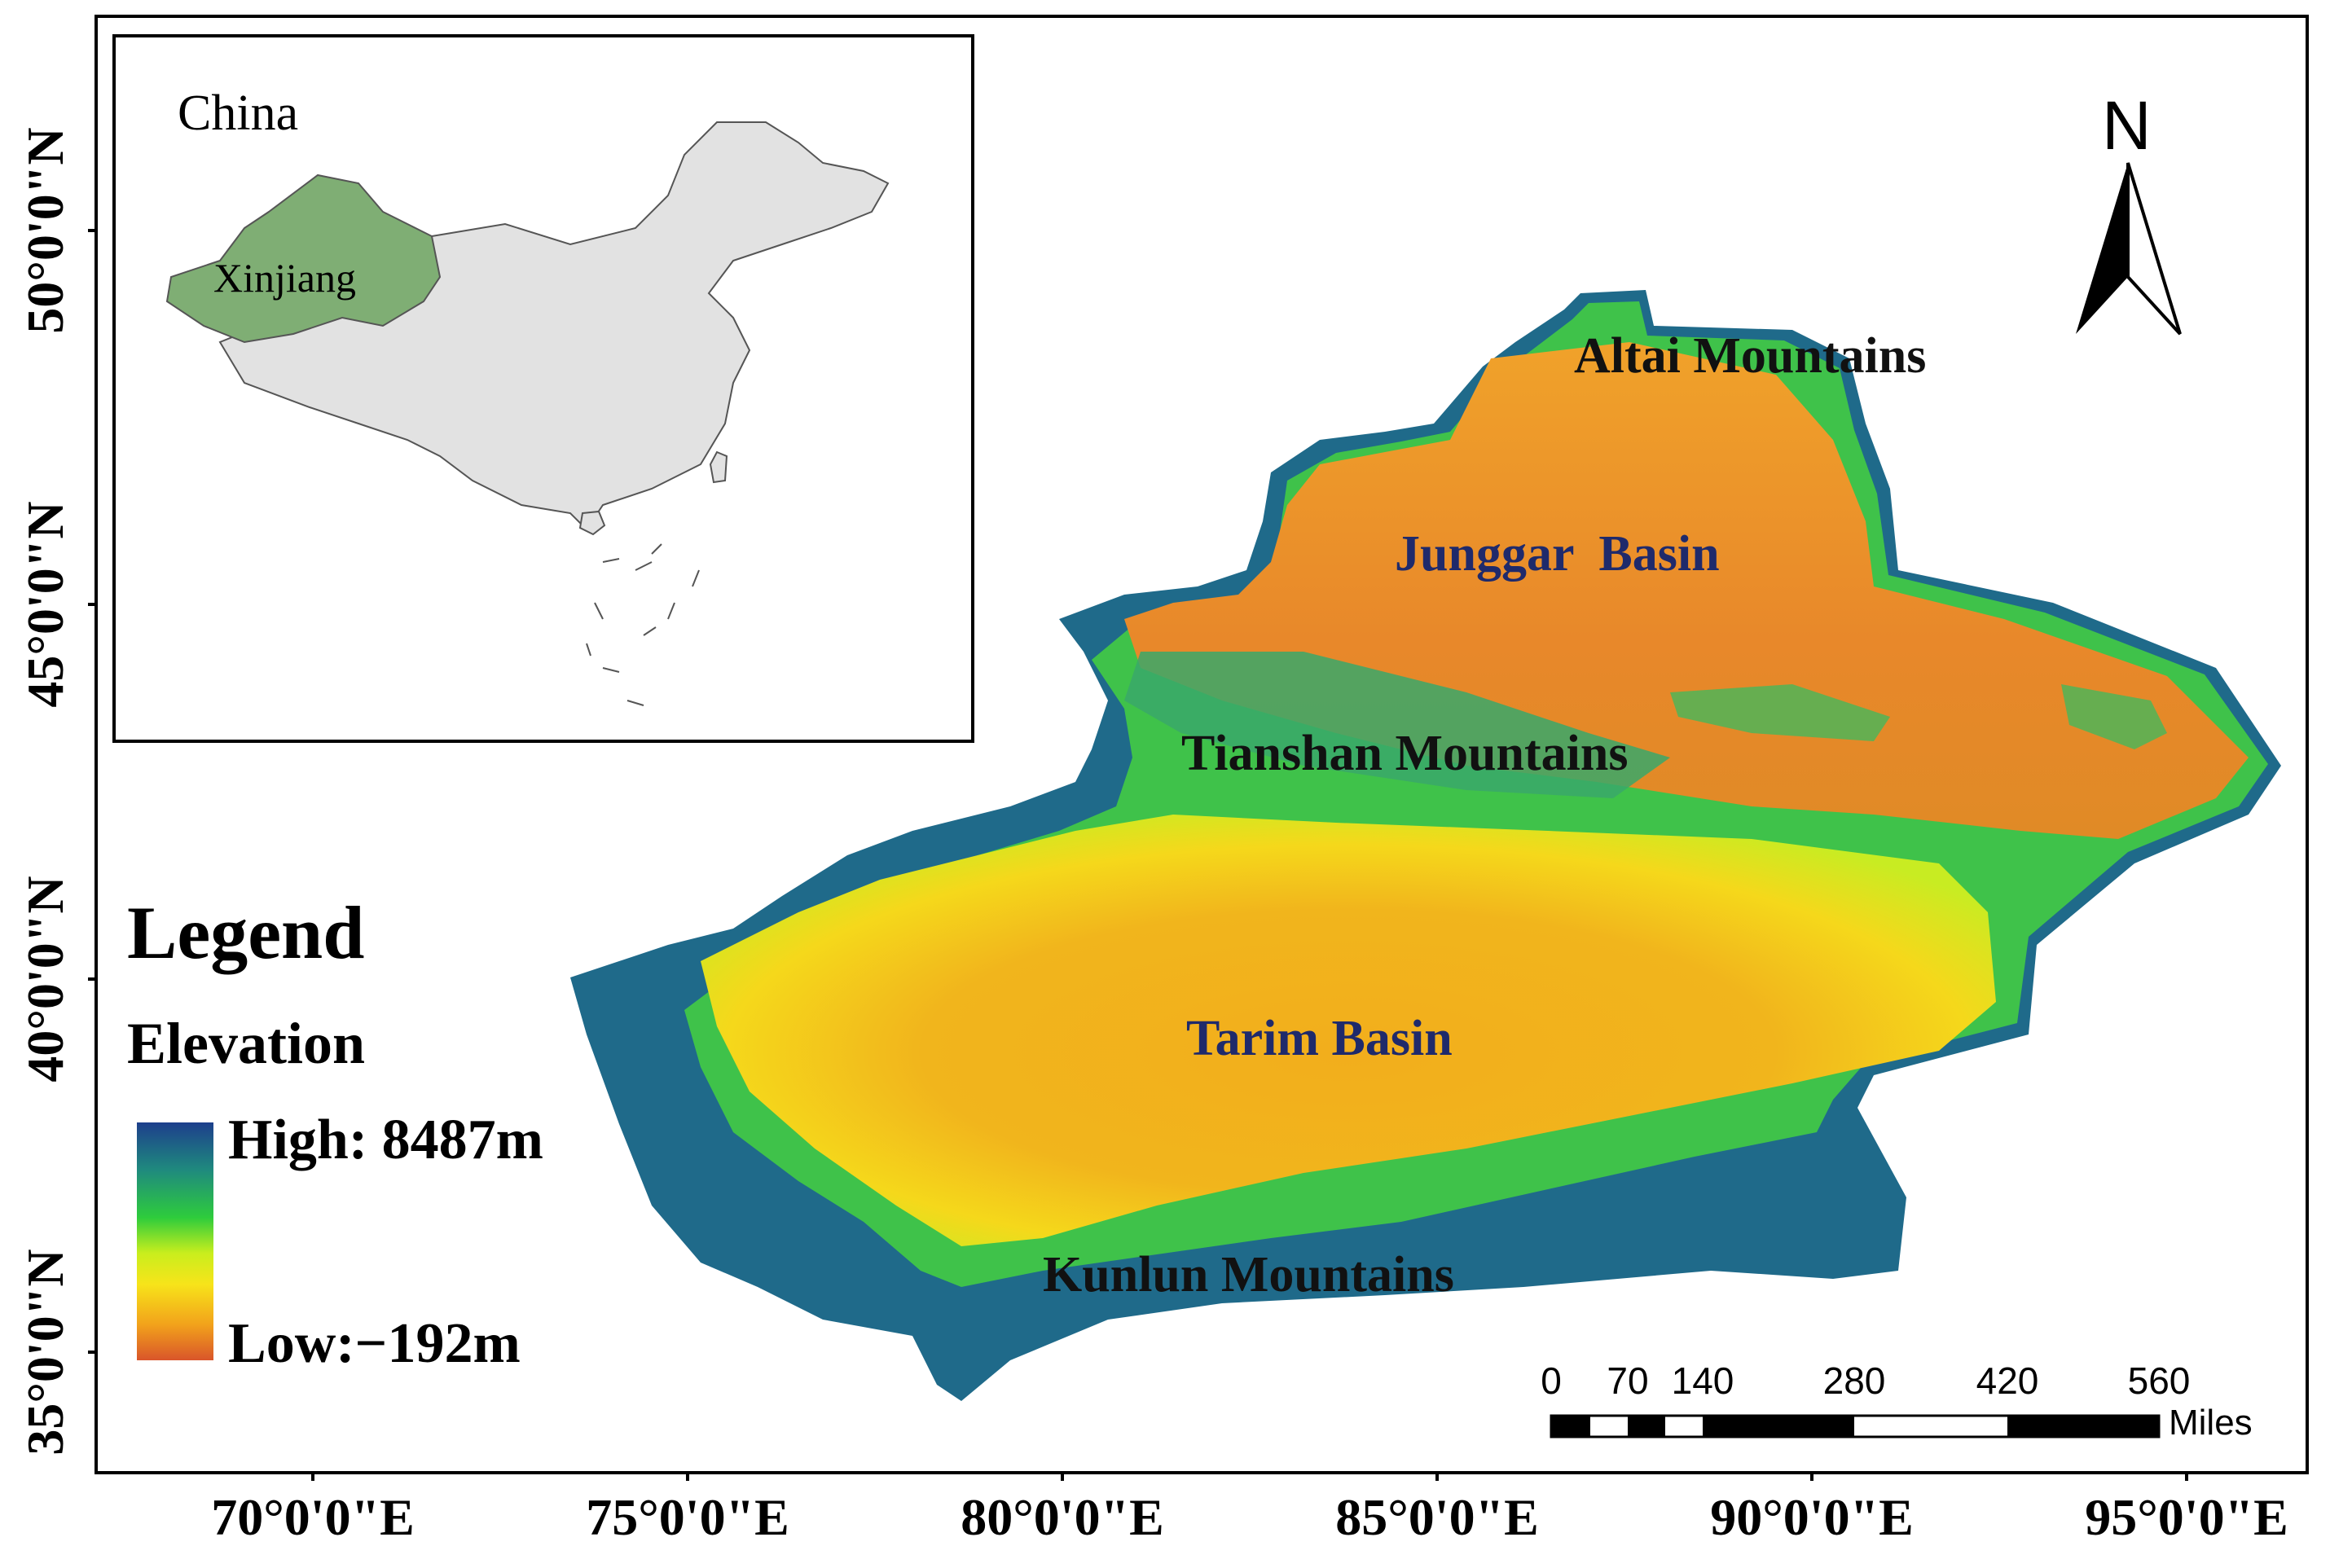 The image size is (2330, 1568). What do you see at coordinates (1062, 1517) in the screenshot?
I see `lon-label-80: 80°0'0"E` at bounding box center [1062, 1517].